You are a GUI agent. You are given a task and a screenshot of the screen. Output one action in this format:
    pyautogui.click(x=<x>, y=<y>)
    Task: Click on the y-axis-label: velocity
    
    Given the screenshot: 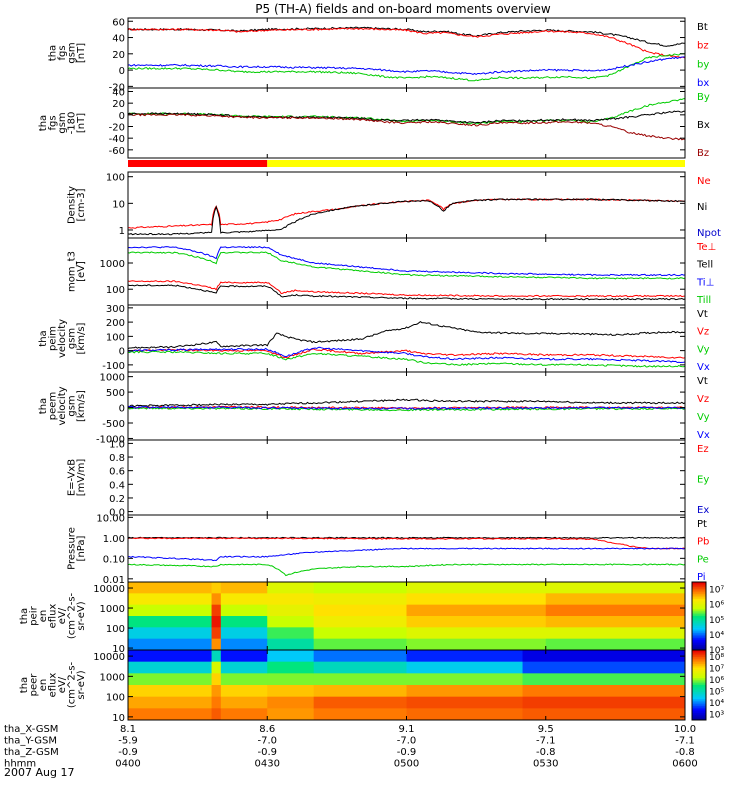 What is the action you would take?
    pyautogui.click(x=62, y=405)
    